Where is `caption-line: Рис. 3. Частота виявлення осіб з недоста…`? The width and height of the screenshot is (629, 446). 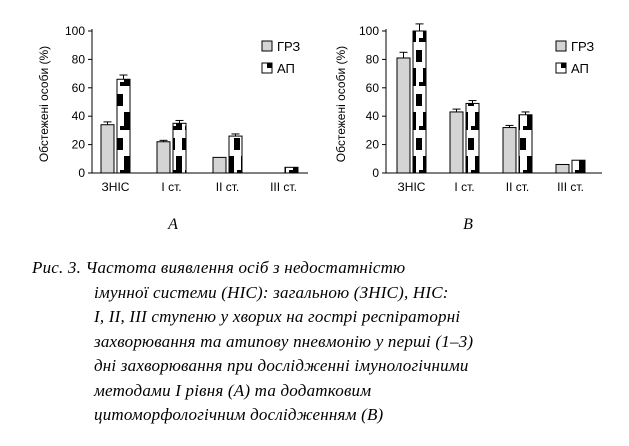 caption-line: Рис. 3. Частота виявлення осіб з недоста… is located at coordinates (219, 267).